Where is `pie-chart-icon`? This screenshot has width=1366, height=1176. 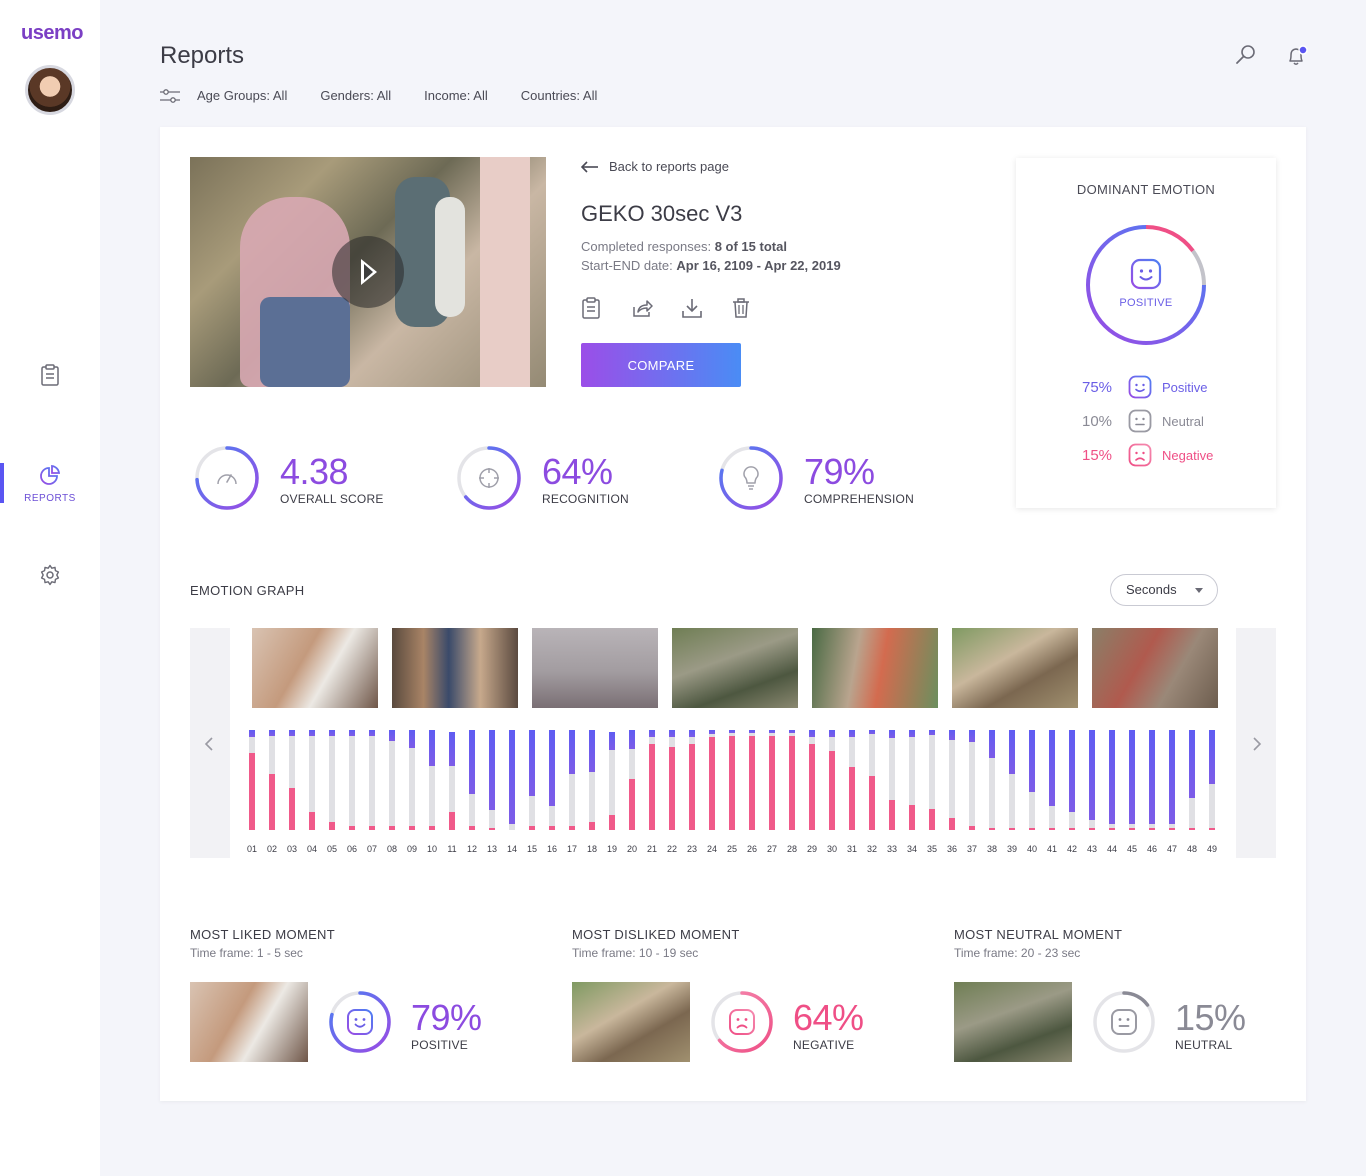
pie-chart-icon is located at coordinates (50, 475).